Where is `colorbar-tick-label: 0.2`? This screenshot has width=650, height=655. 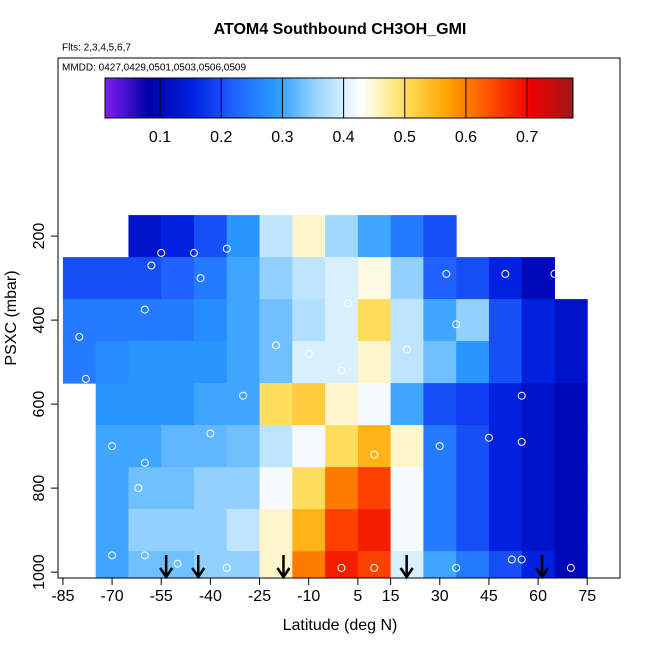 colorbar-tick-label: 0.2 is located at coordinates (221, 137).